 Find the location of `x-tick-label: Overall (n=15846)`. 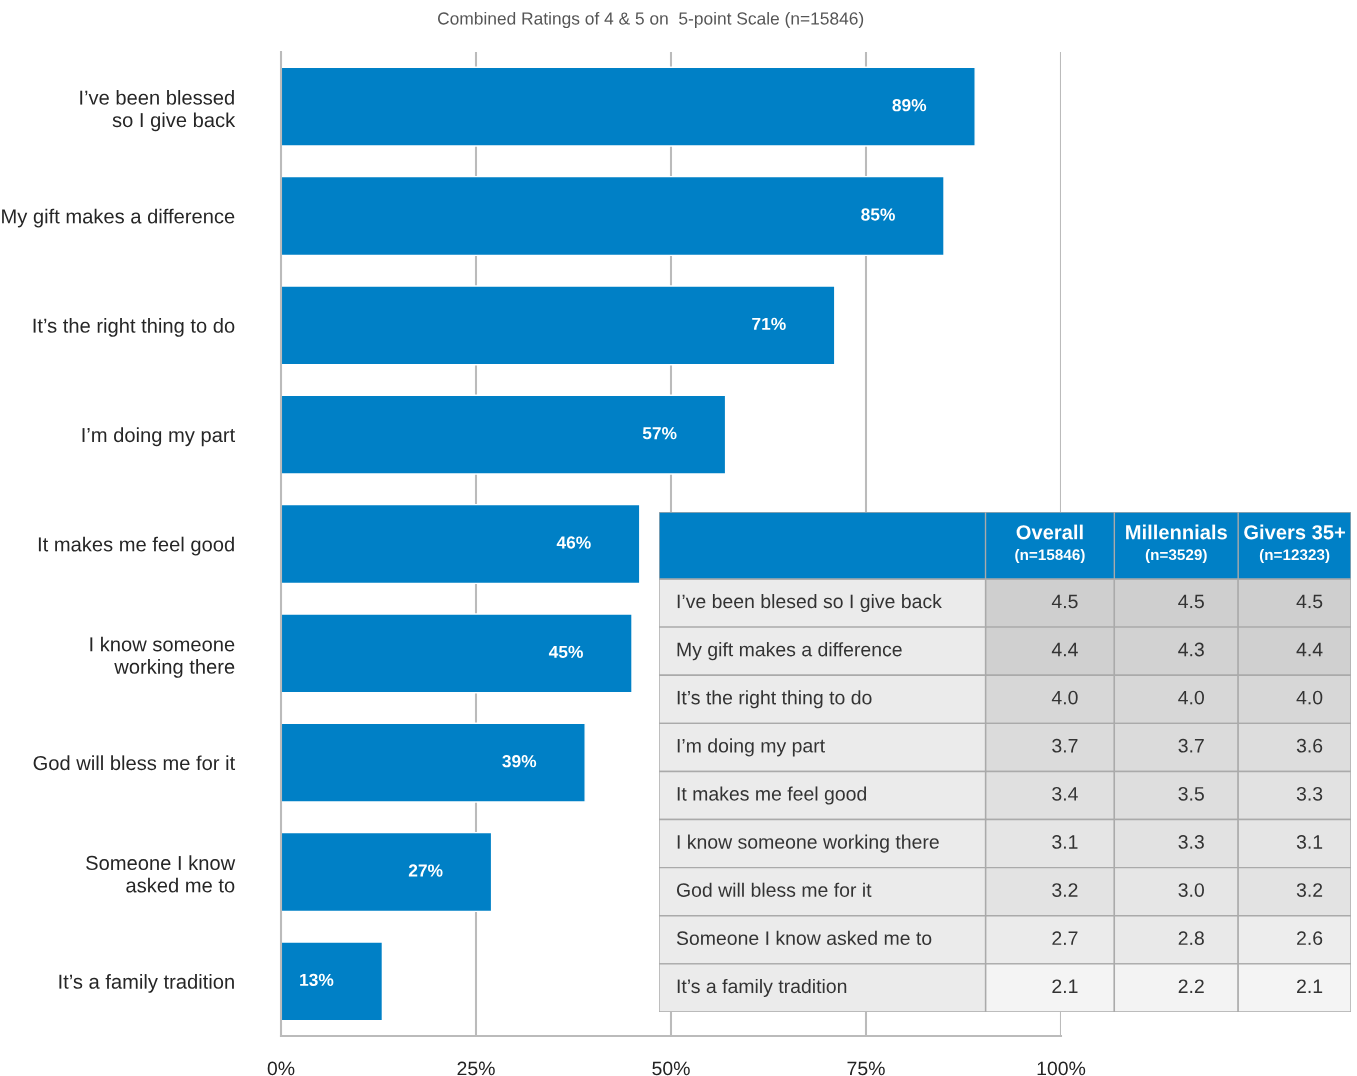

x-tick-label: Overall (n=15846) is located at coordinates (1050, 544).